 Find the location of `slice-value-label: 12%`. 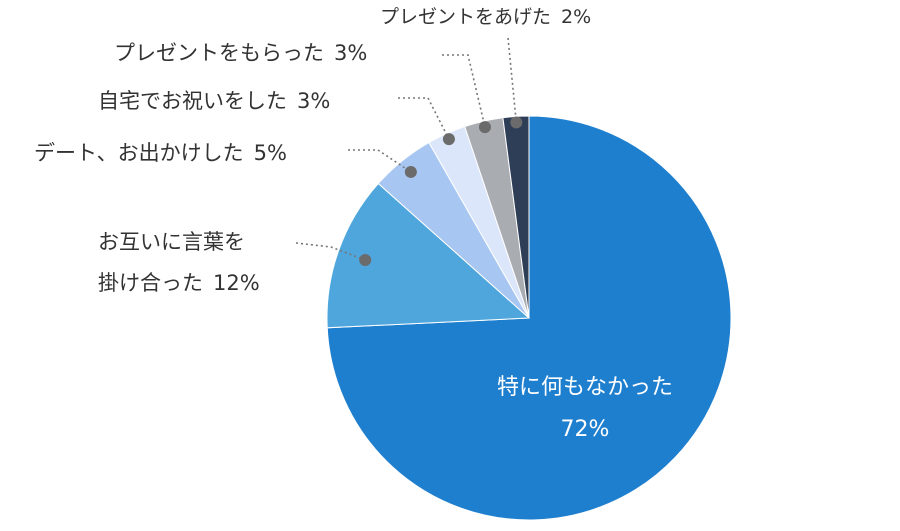

slice-value-label: 12% is located at coordinates (236, 283).